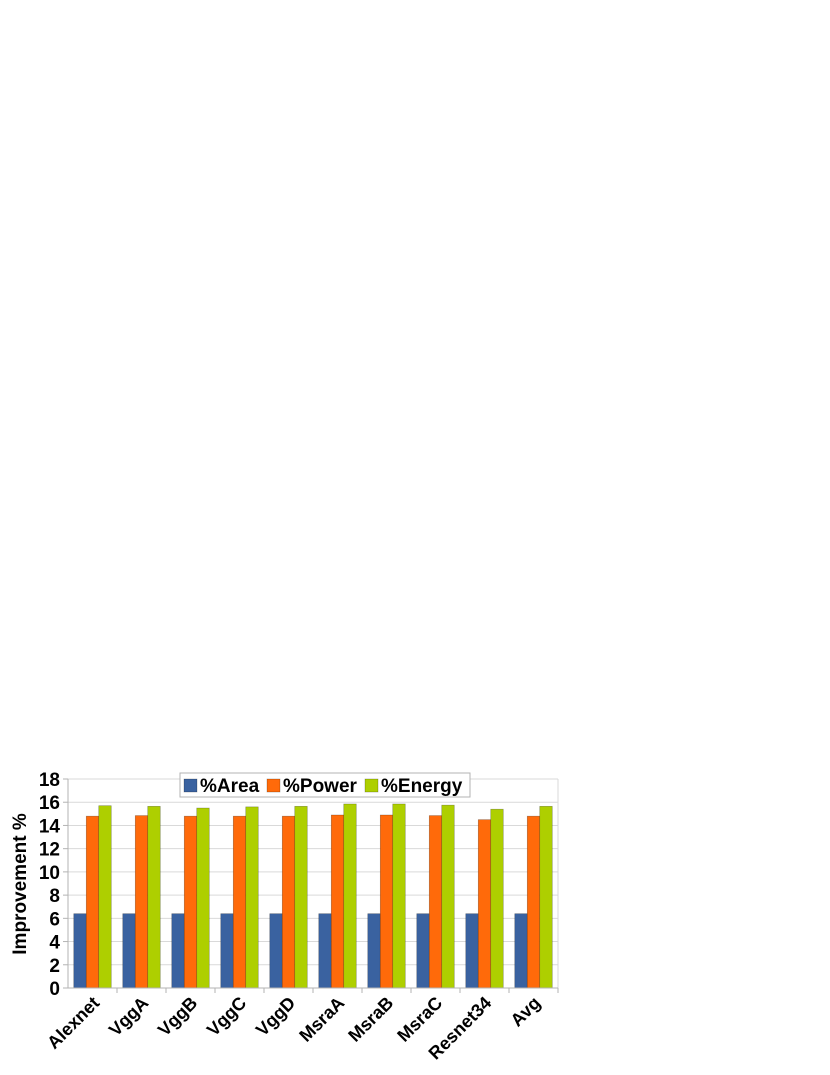  I want to click on bar-power-msraa, so click(337, 901).